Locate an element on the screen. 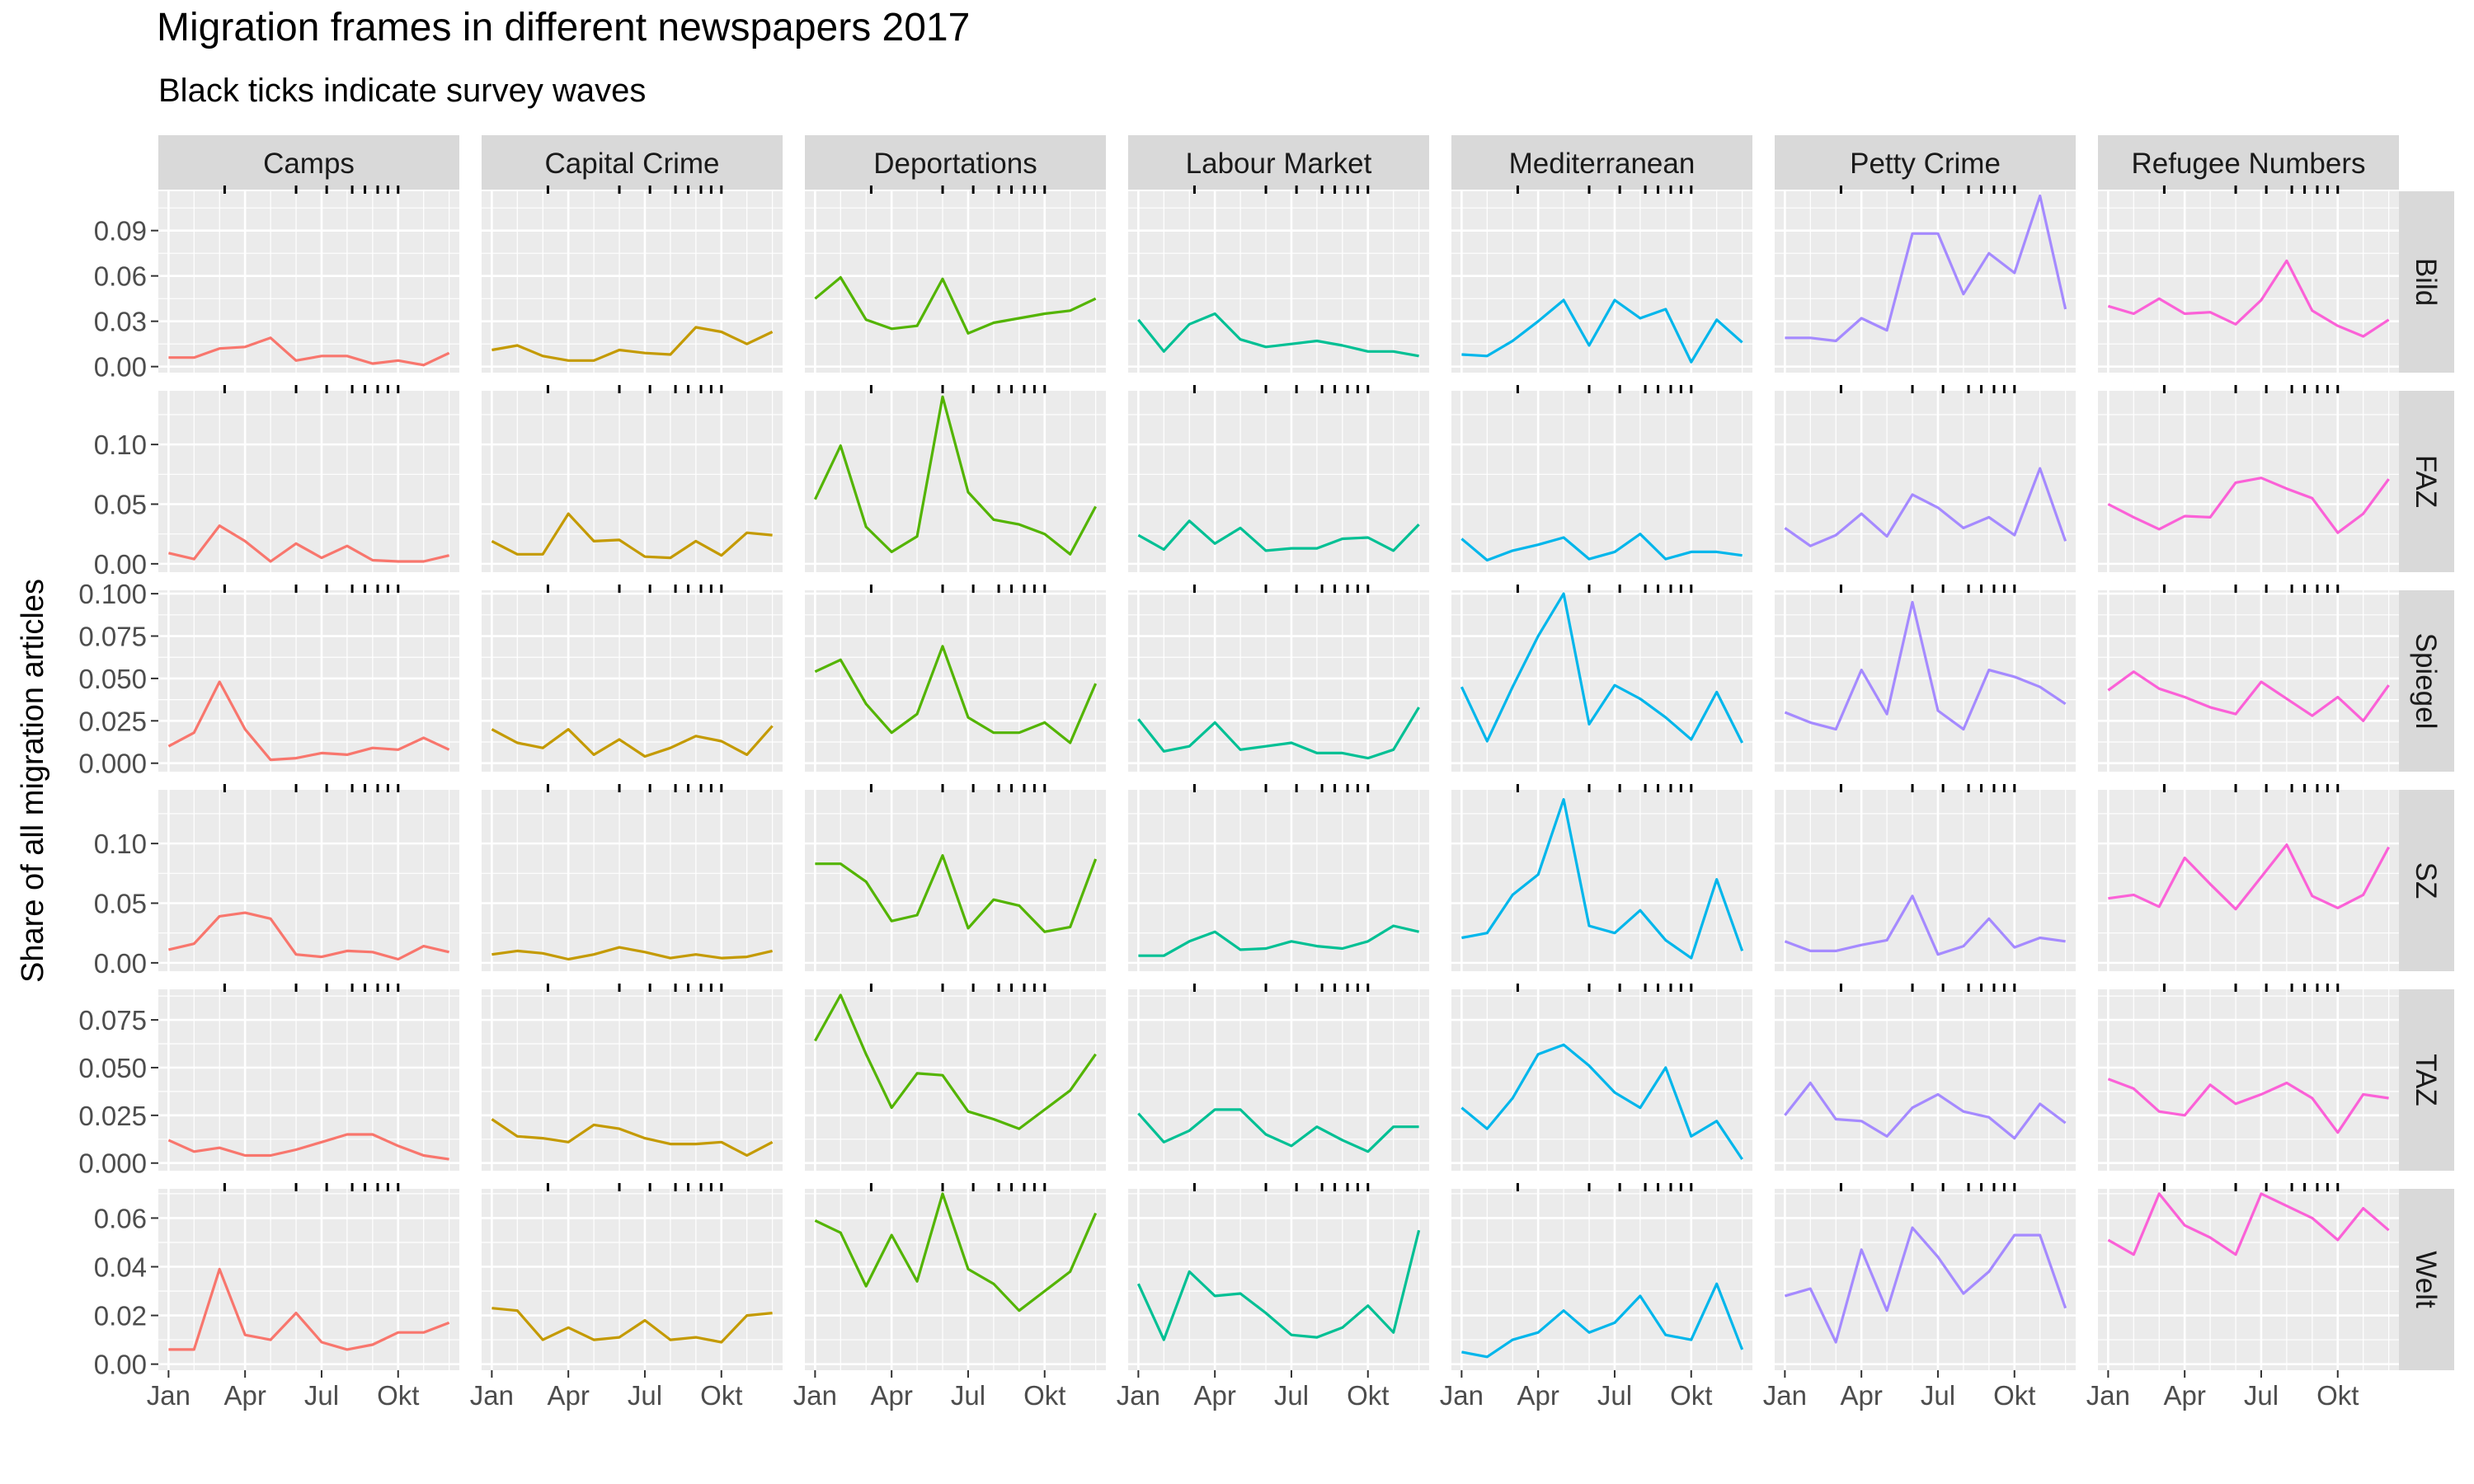 Image resolution: width=2474 pixels, height=1484 pixels. facet-strip-label: Welt is located at coordinates (2426, 1279).